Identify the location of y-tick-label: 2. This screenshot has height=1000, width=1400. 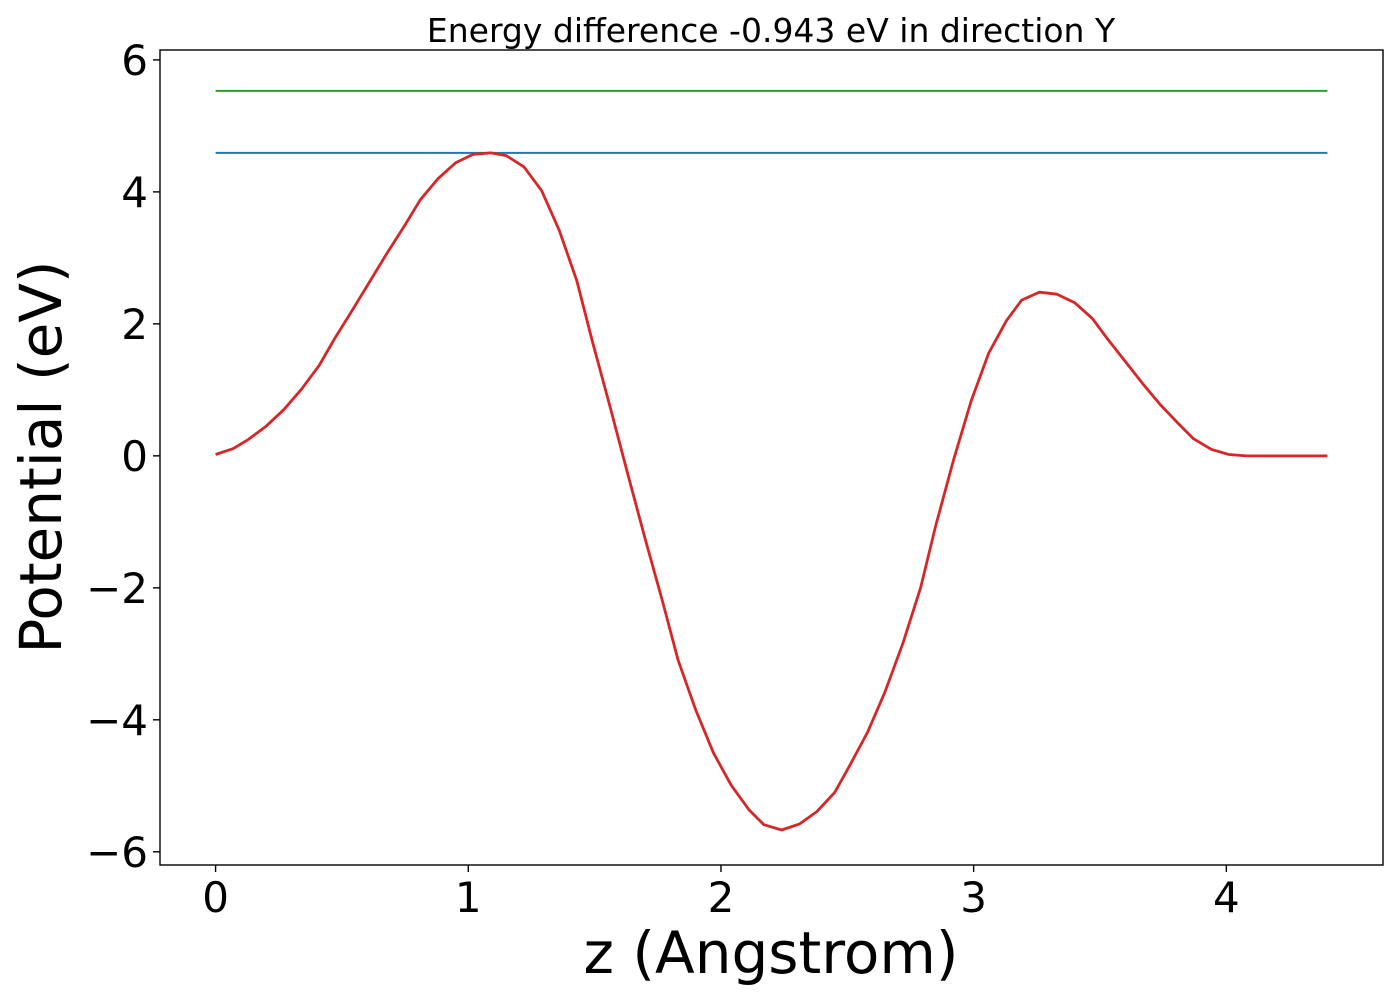
(134, 324).